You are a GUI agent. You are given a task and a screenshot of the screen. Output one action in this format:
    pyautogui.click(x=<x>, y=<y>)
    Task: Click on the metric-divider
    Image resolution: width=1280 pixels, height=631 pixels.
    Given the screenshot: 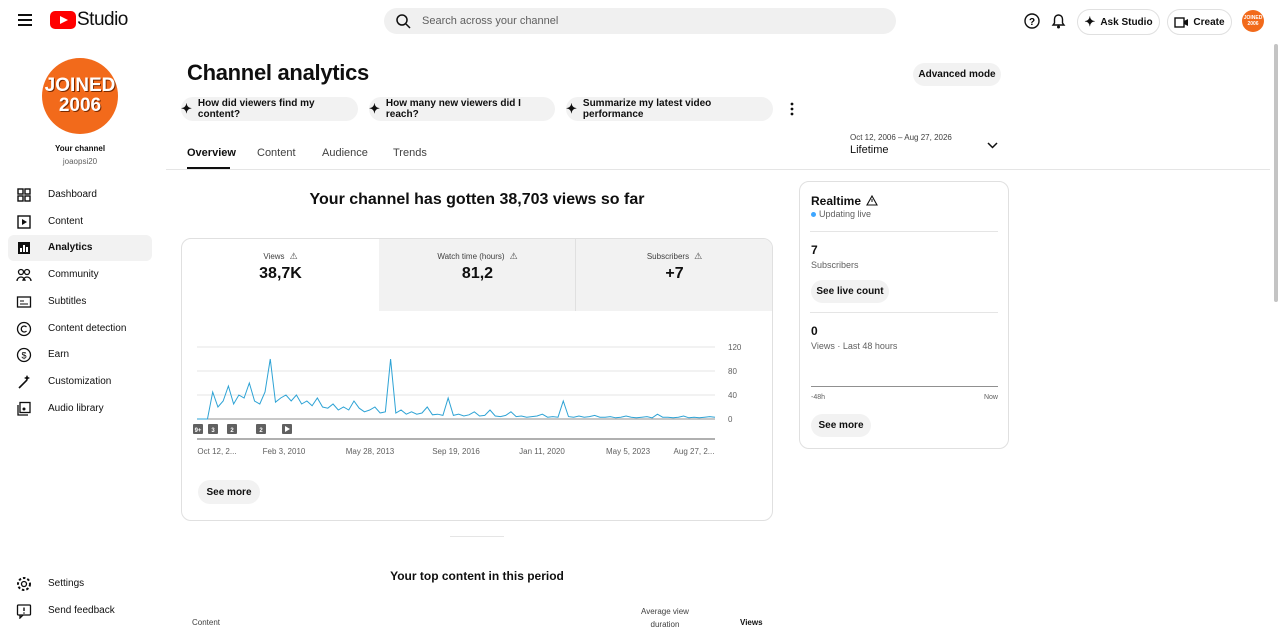 What is the action you would take?
    pyautogui.click(x=575, y=275)
    